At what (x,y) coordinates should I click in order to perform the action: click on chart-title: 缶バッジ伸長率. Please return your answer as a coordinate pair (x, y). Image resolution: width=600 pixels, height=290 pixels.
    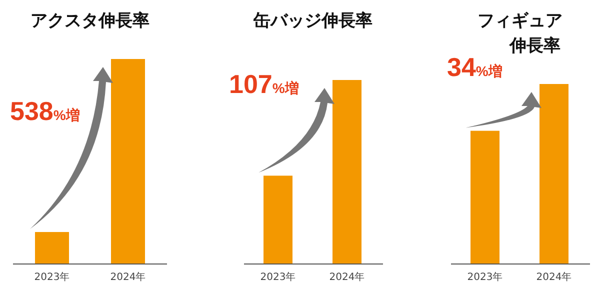
    Looking at the image, I should click on (312, 21).